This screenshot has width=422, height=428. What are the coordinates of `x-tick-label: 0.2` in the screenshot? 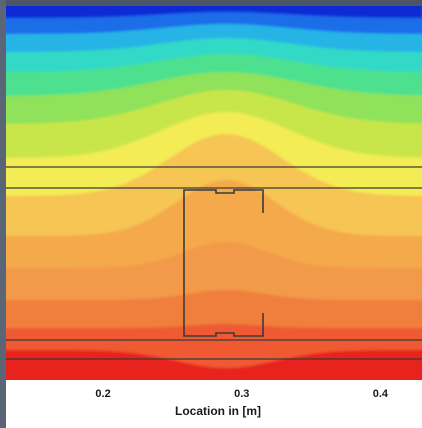 It's located at (103, 394).